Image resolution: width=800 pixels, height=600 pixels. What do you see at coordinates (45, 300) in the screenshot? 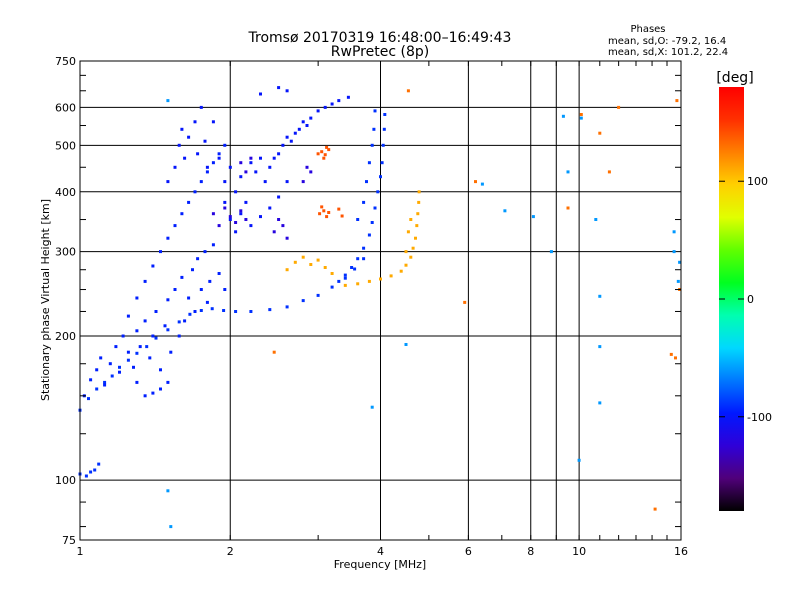
I see `y-axis-label: Stationary phase Virtual Height [km]` at bounding box center [45, 300].